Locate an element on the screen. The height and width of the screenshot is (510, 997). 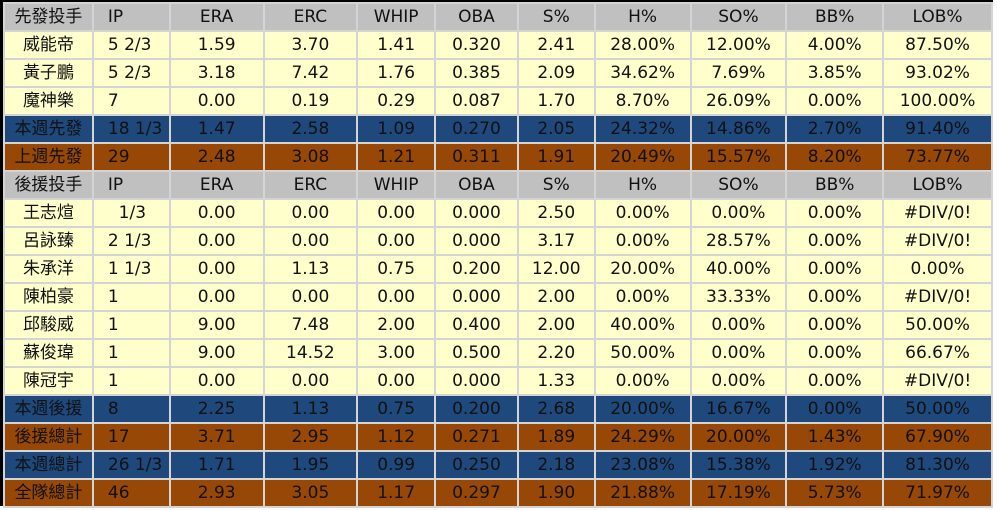
cell-erc: 7.48 is located at coordinates (310, 325).